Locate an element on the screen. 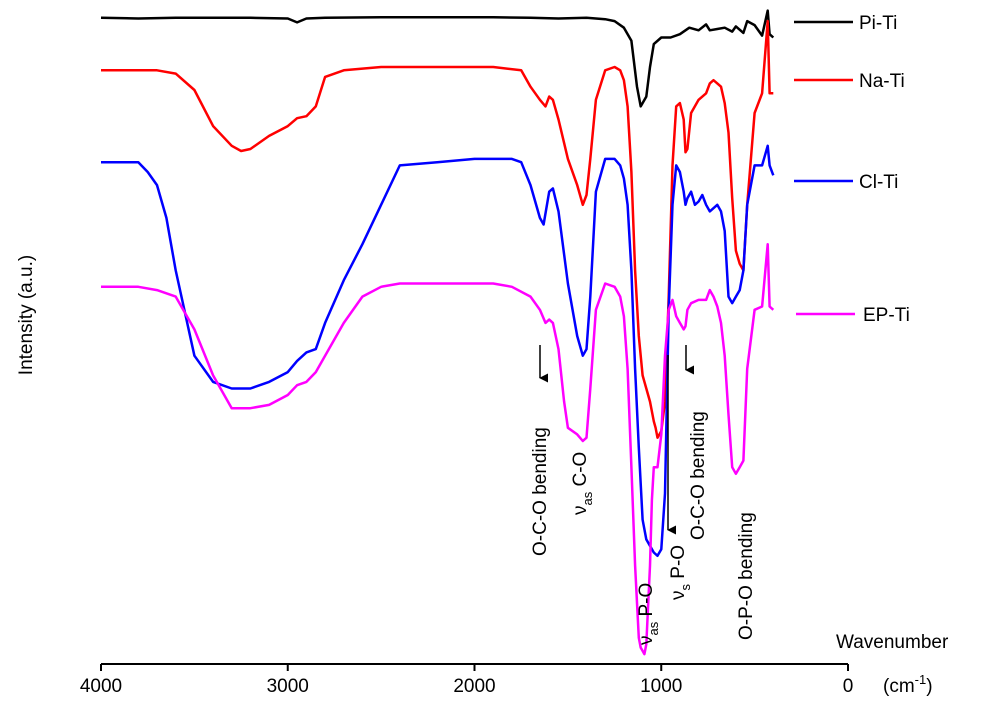 This screenshot has width=1000, height=710. x-axis-unit-close: ) is located at coordinates (929, 686).